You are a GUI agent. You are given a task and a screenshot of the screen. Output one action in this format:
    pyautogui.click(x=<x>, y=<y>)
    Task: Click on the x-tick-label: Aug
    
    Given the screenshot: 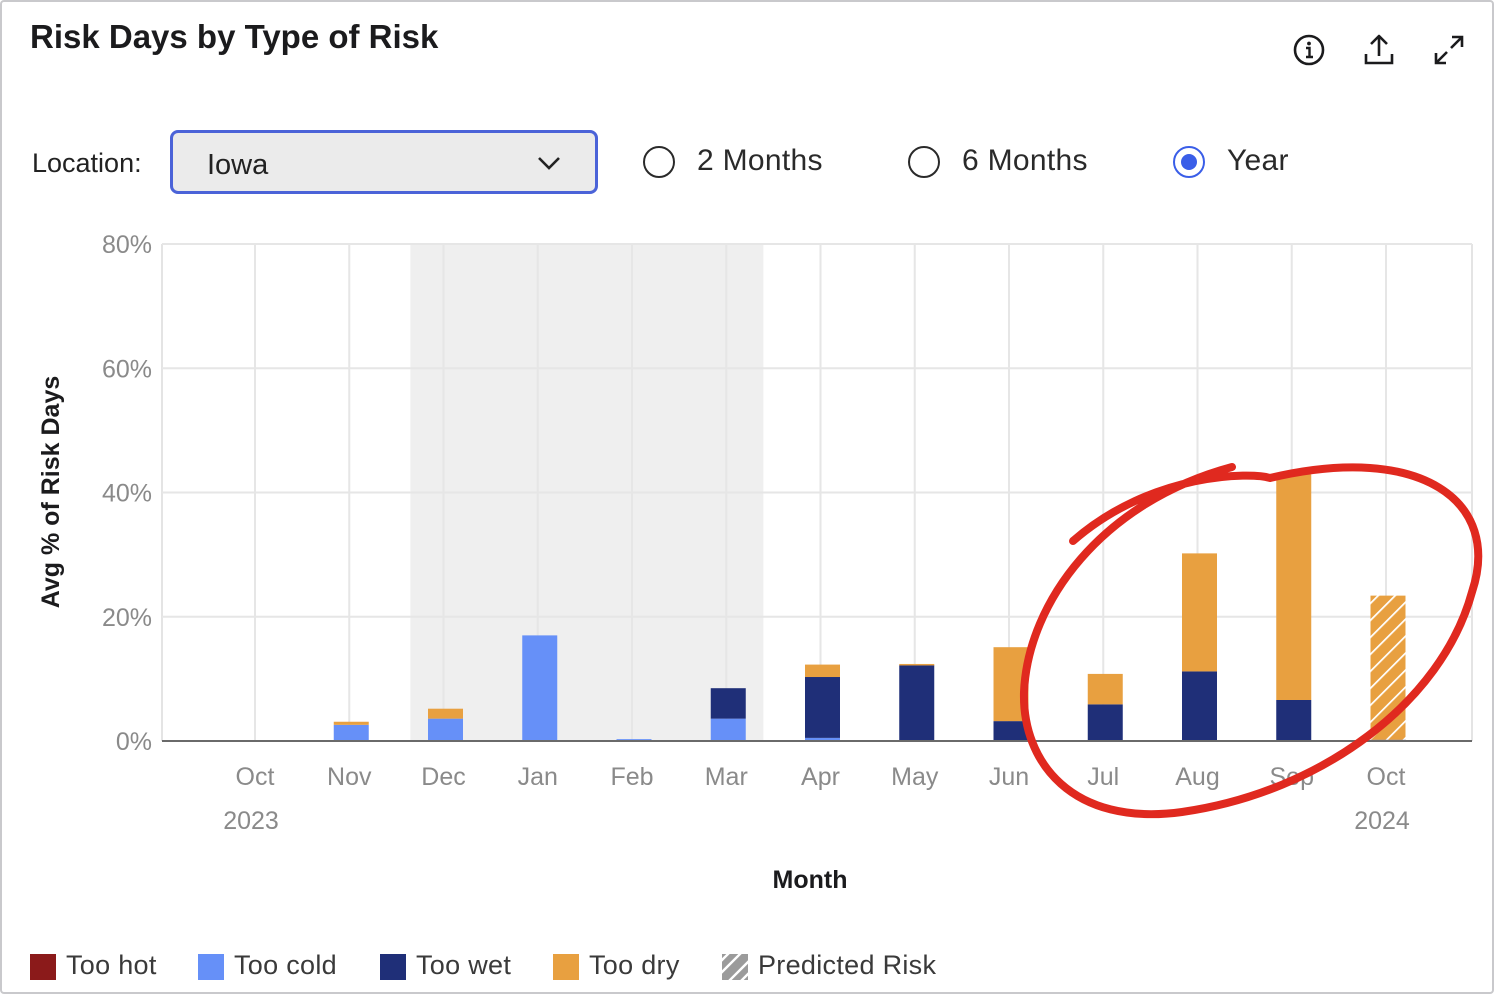 What is the action you would take?
    pyautogui.click(x=1197, y=777)
    